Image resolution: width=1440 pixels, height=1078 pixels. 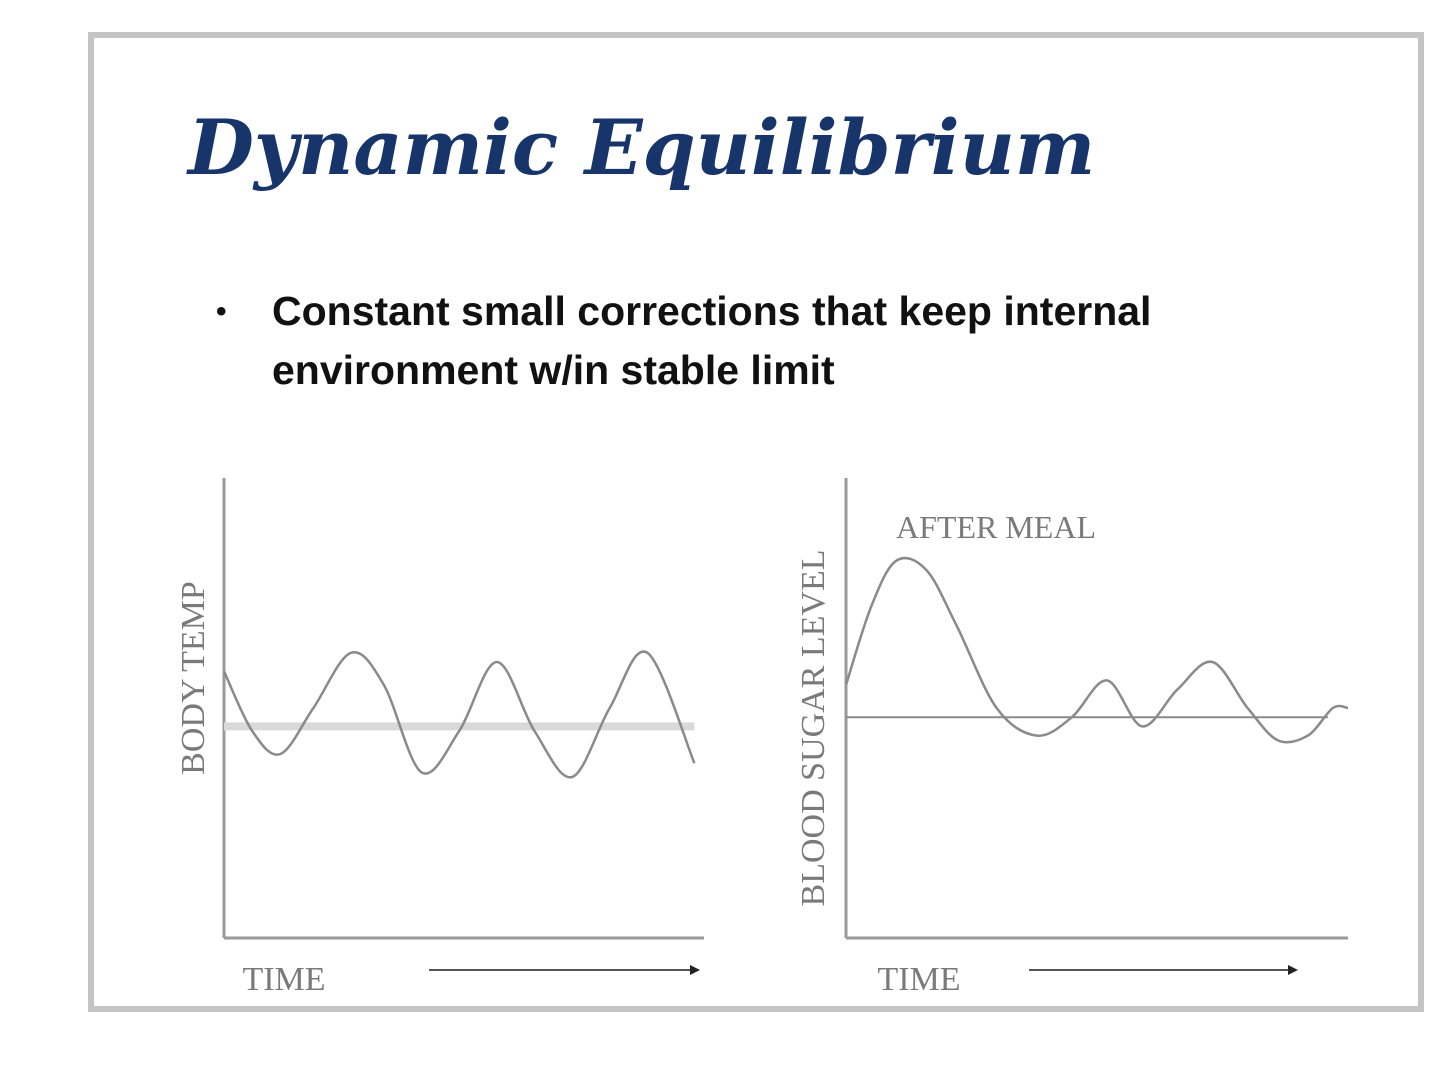 What do you see at coordinates (642, 147) in the screenshot?
I see `slide-title: Dynamic Equilibrium` at bounding box center [642, 147].